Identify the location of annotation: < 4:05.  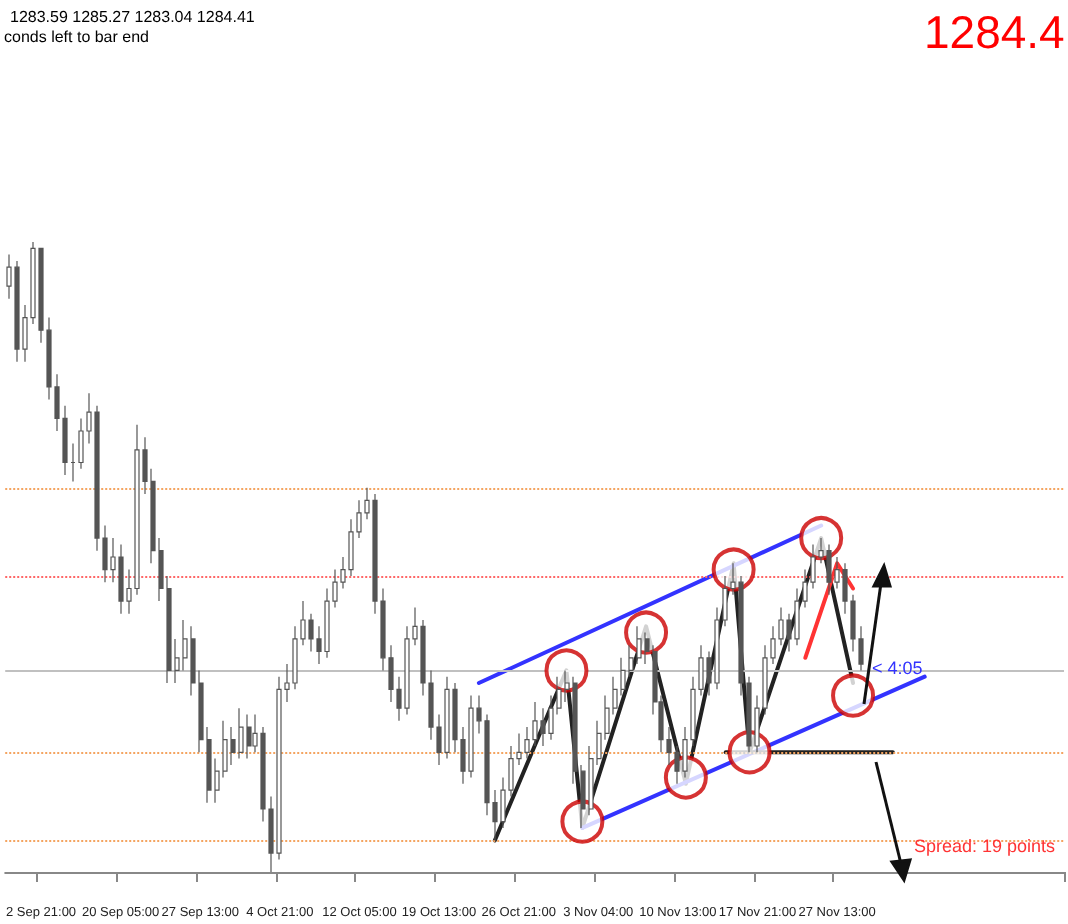
(897, 668).